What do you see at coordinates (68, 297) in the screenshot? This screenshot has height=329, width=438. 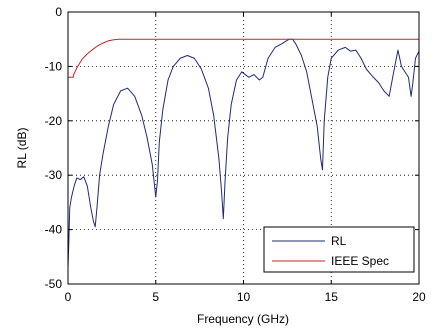 I see `x-tick-label: 0` at bounding box center [68, 297].